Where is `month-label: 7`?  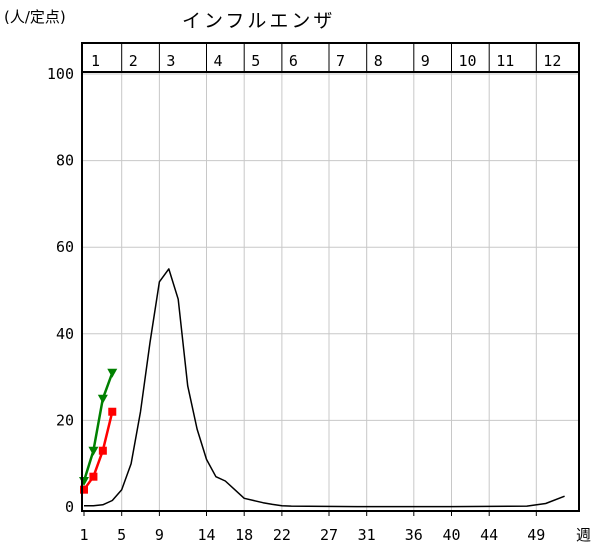 month-label: 7 is located at coordinates (340, 61).